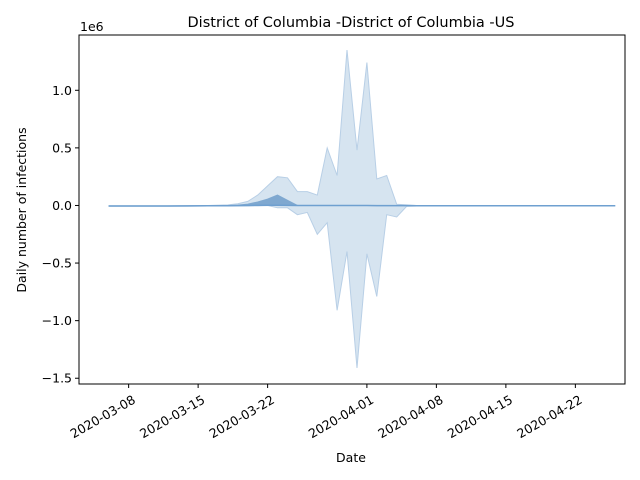 The height and width of the screenshot is (480, 640). What do you see at coordinates (21, 209) in the screenshot?
I see `y-axis-label: Daily number of infections` at bounding box center [21, 209].